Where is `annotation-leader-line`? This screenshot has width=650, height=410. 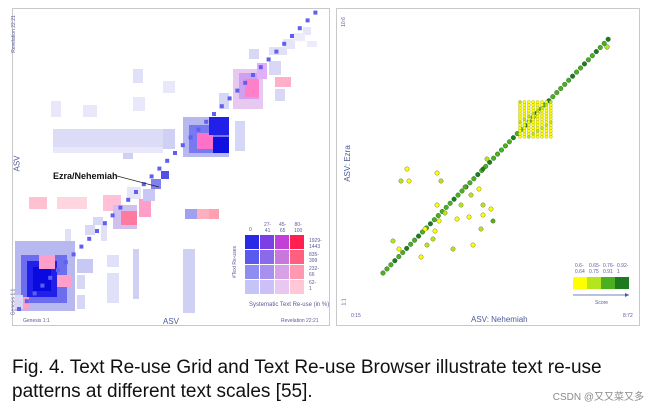
annotation-leader-line is located at coordinates (138, 181).